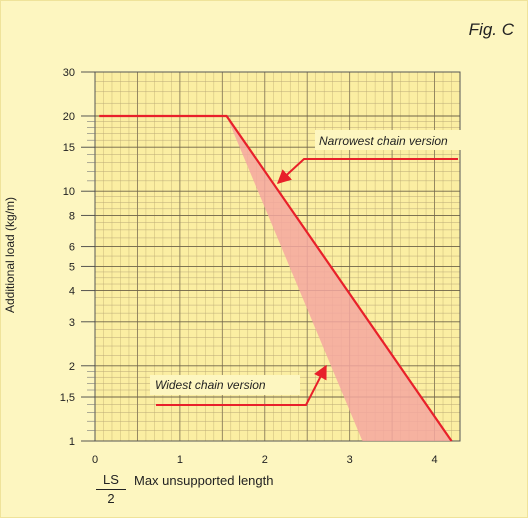 The width and height of the screenshot is (528, 518). I want to click on callout-widest-arrow, so click(241, 385).